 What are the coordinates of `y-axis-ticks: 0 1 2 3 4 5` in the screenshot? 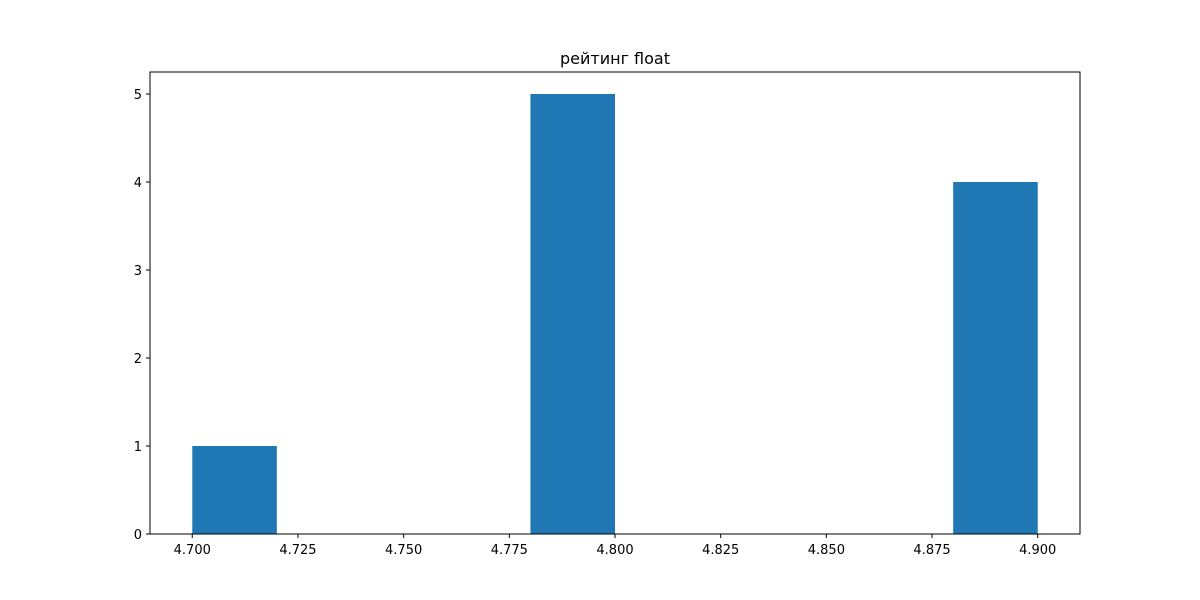 It's located at (142, 315).